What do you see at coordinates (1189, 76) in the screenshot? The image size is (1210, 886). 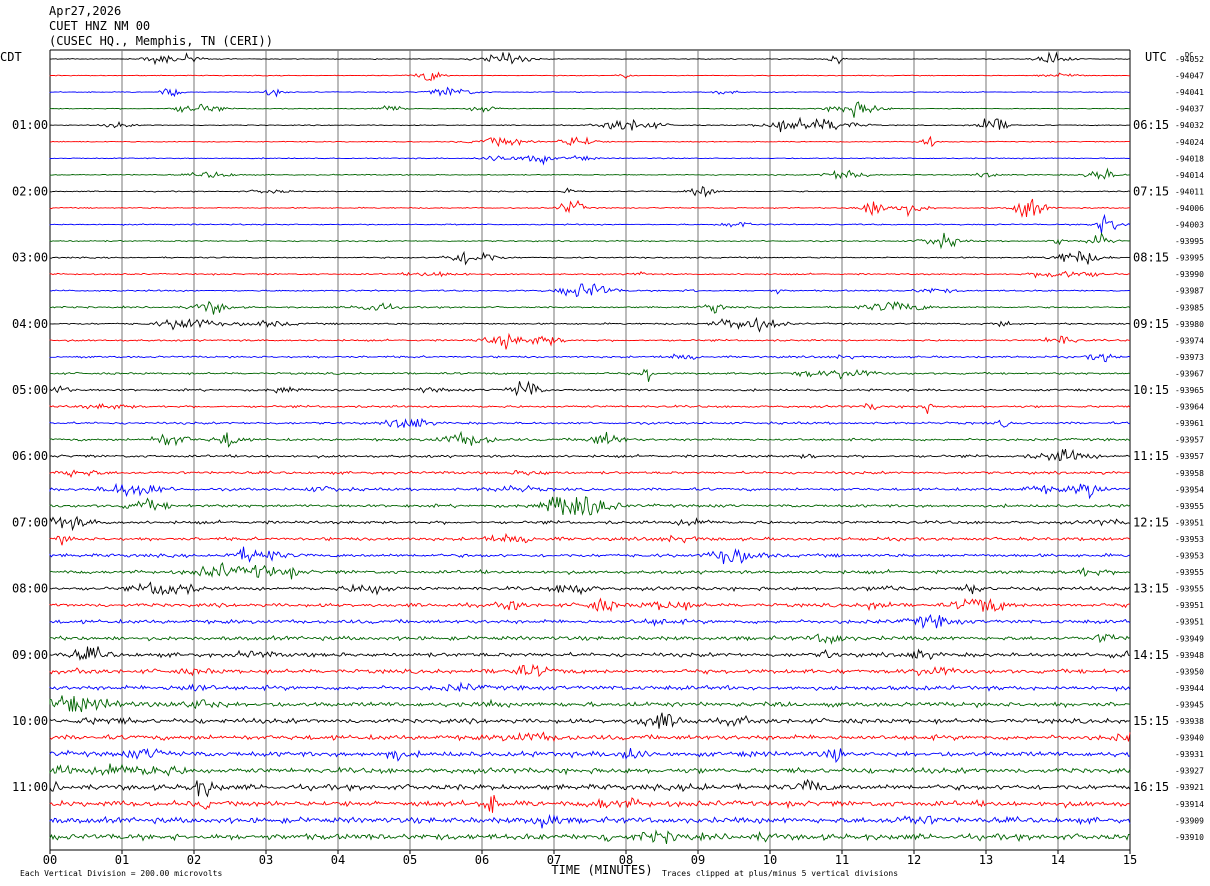 I see `dc-offset-label: -94047` at bounding box center [1189, 76].